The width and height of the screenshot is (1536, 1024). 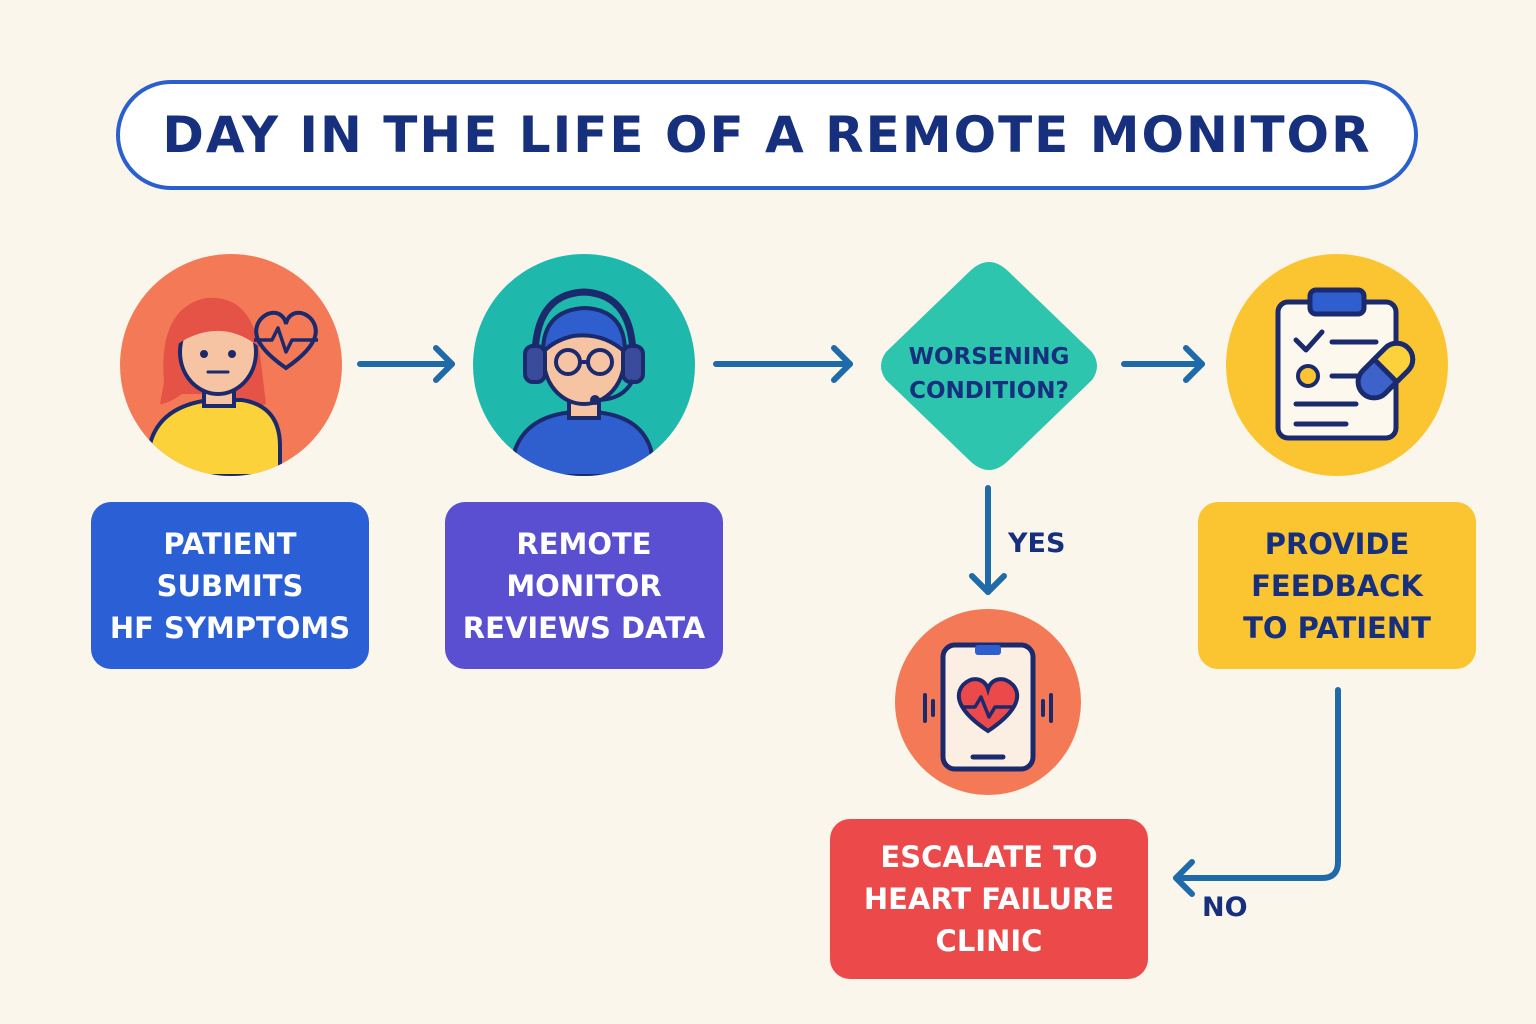 I want to click on arrow-patient-to-monitor, so click(x=406, y=364).